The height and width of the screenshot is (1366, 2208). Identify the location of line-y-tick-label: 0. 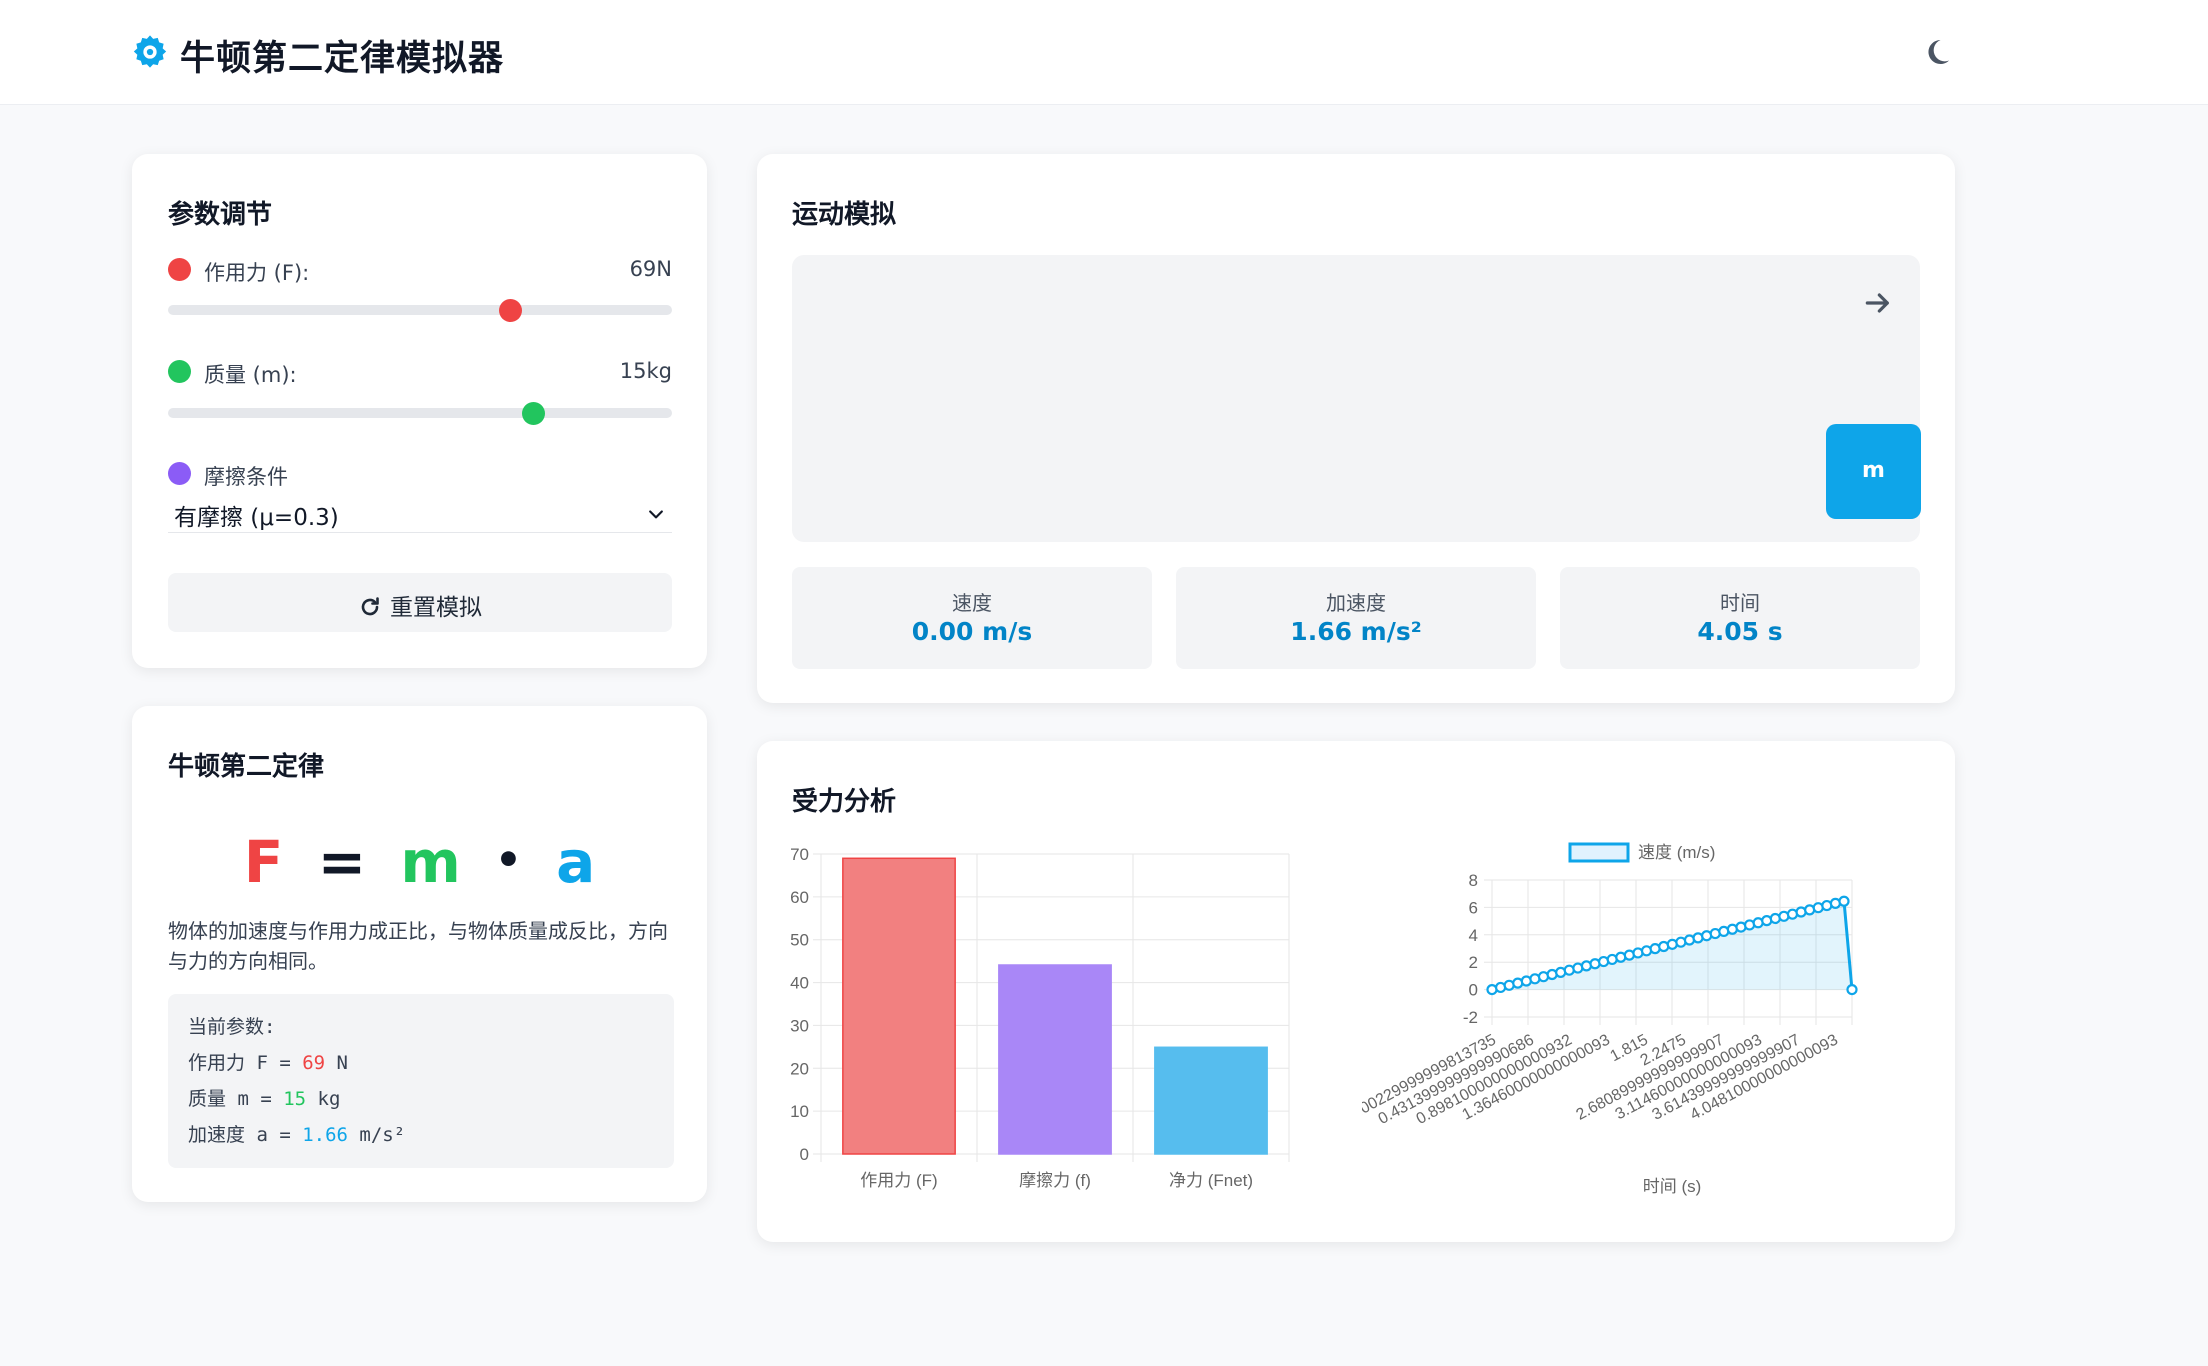
(1473, 990).